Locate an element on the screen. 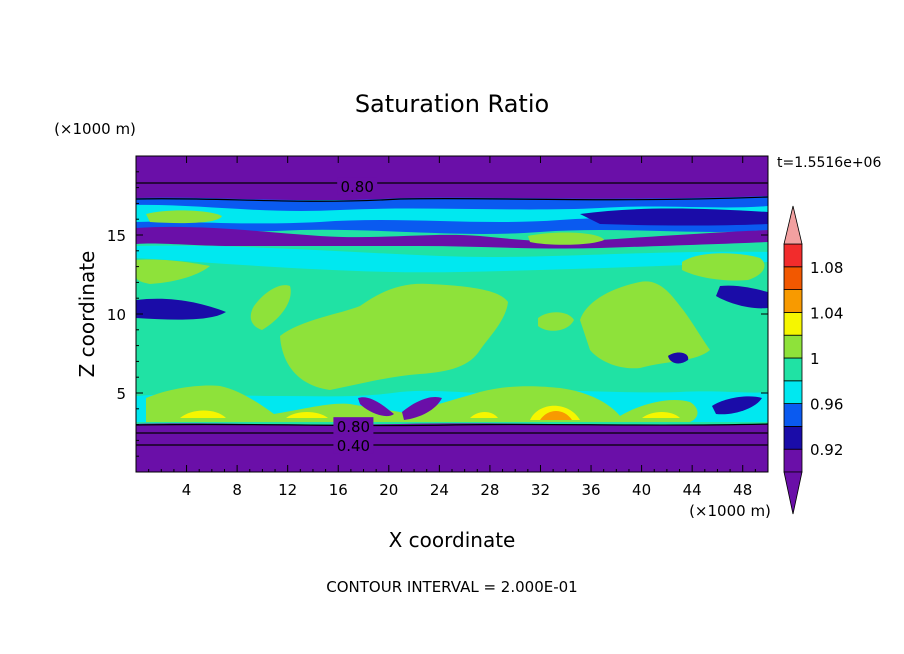  chart-title: Saturation Ratio is located at coordinates (452, 104).